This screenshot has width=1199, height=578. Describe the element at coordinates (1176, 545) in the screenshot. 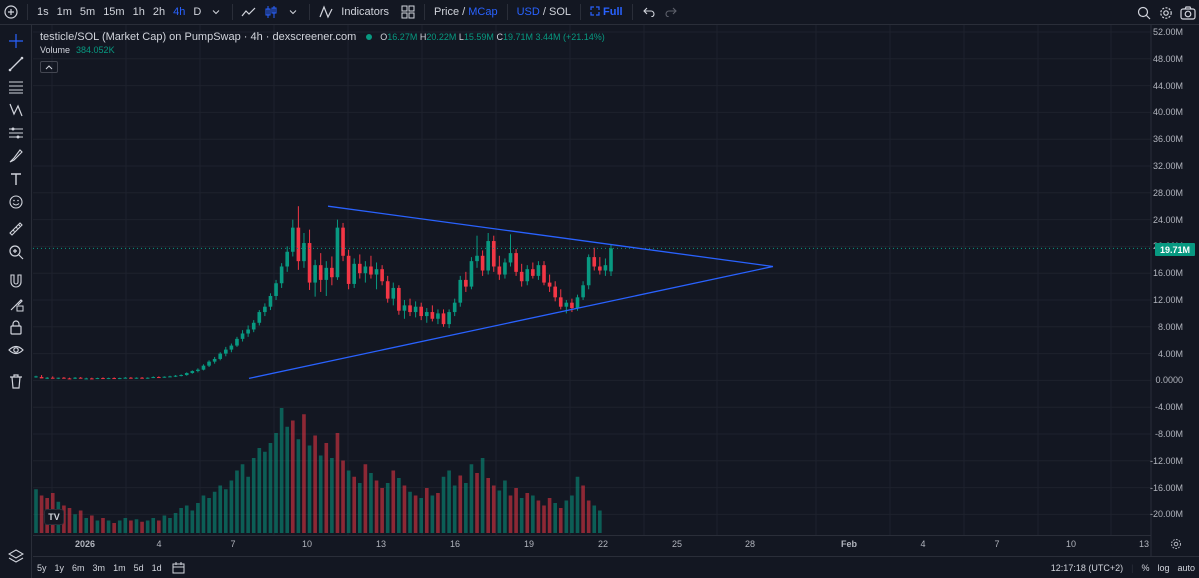

I see `axis-settings-gear-icon` at that location.